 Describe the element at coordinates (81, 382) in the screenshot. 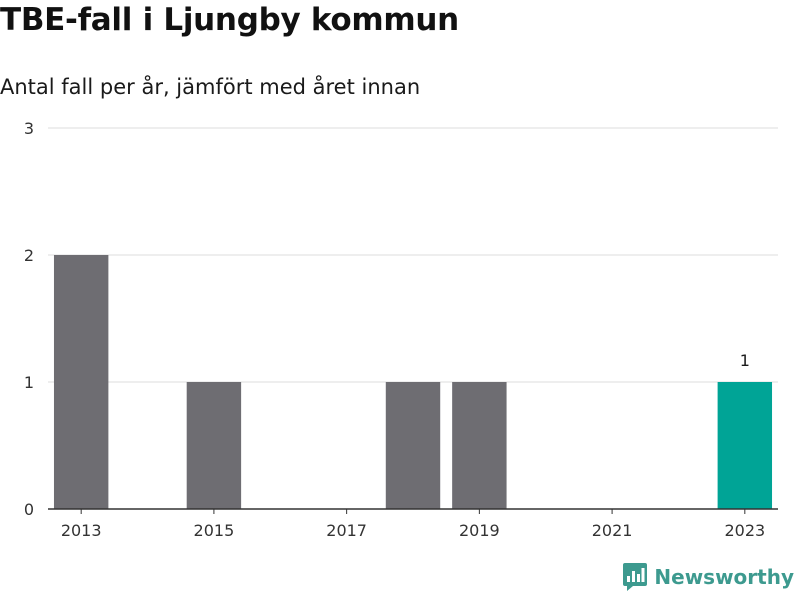

I see `bar-2013` at that location.